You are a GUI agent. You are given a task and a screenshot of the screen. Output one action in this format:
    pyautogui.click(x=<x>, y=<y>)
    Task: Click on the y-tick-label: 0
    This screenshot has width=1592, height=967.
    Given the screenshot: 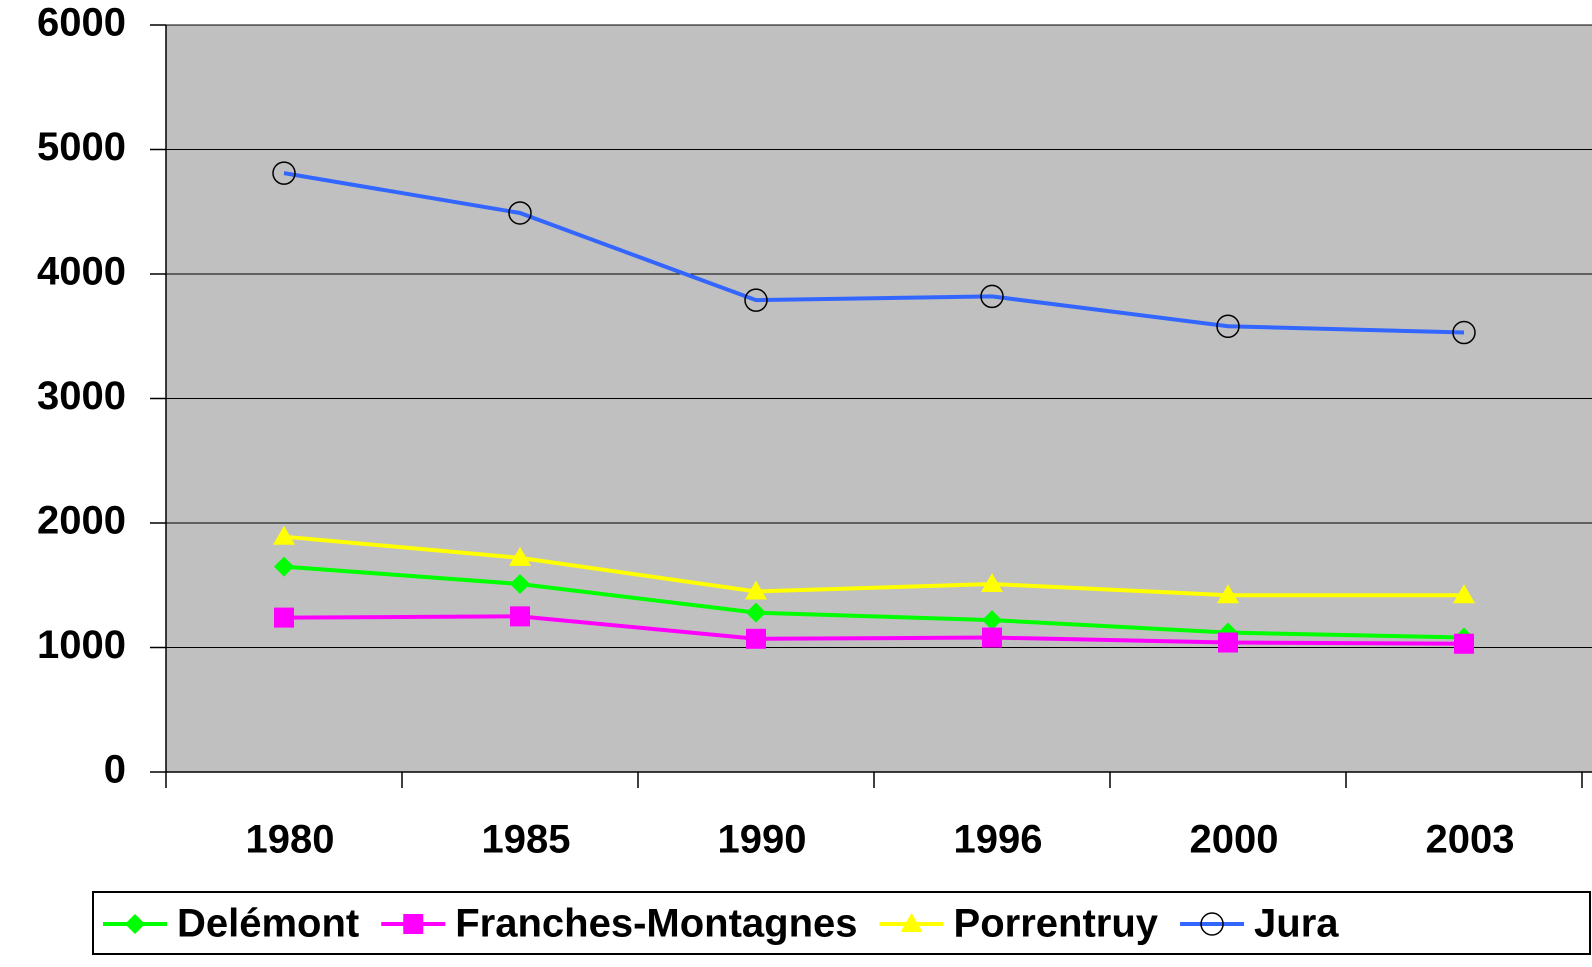 What is the action you would take?
    pyautogui.click(x=115, y=770)
    